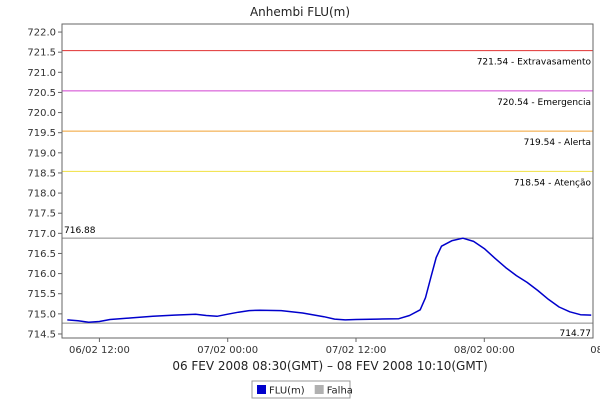  Describe the element at coordinates (41, 113) in the screenshot. I see `y-tick-label-11: 720.0` at that location.